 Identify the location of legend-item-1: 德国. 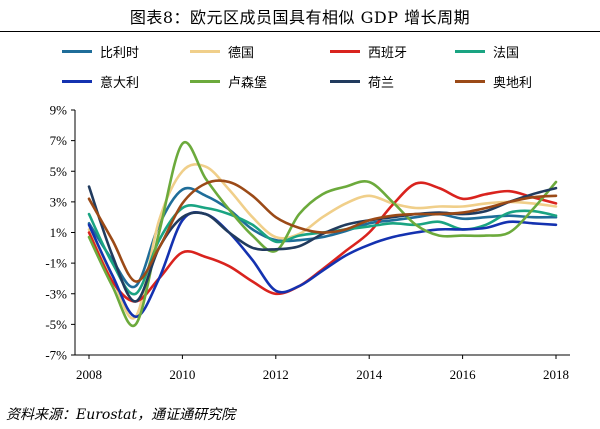
(222, 51).